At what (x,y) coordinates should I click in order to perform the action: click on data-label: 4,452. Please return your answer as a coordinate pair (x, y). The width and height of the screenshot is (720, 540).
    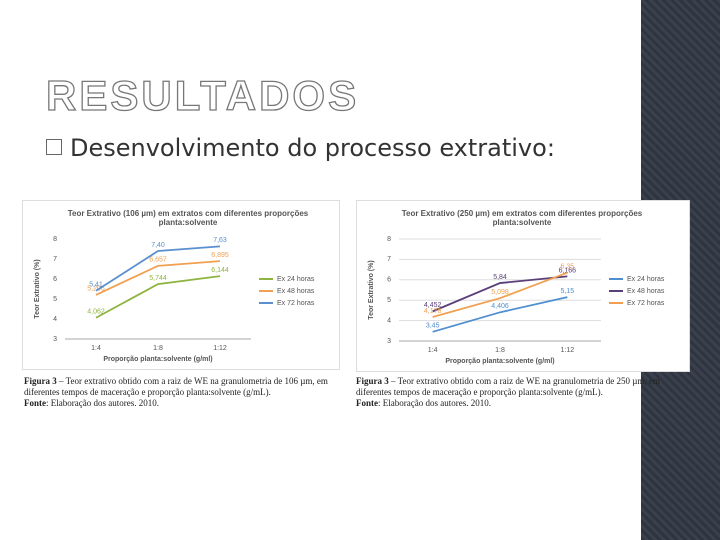
    Looking at the image, I should click on (433, 305).